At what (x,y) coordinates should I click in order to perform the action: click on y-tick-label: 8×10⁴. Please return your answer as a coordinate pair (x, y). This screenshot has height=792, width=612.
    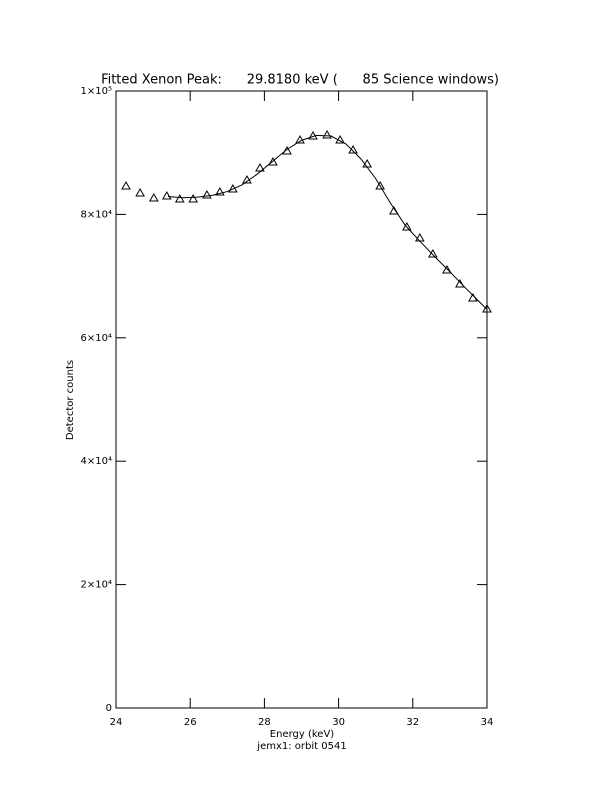
    Looking at the image, I should click on (96, 214).